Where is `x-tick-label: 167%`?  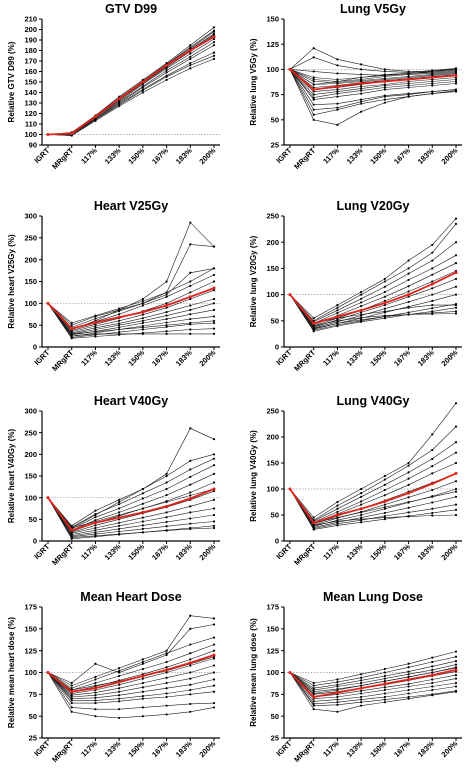
x-tick-label: 167% is located at coordinates (160, 358).